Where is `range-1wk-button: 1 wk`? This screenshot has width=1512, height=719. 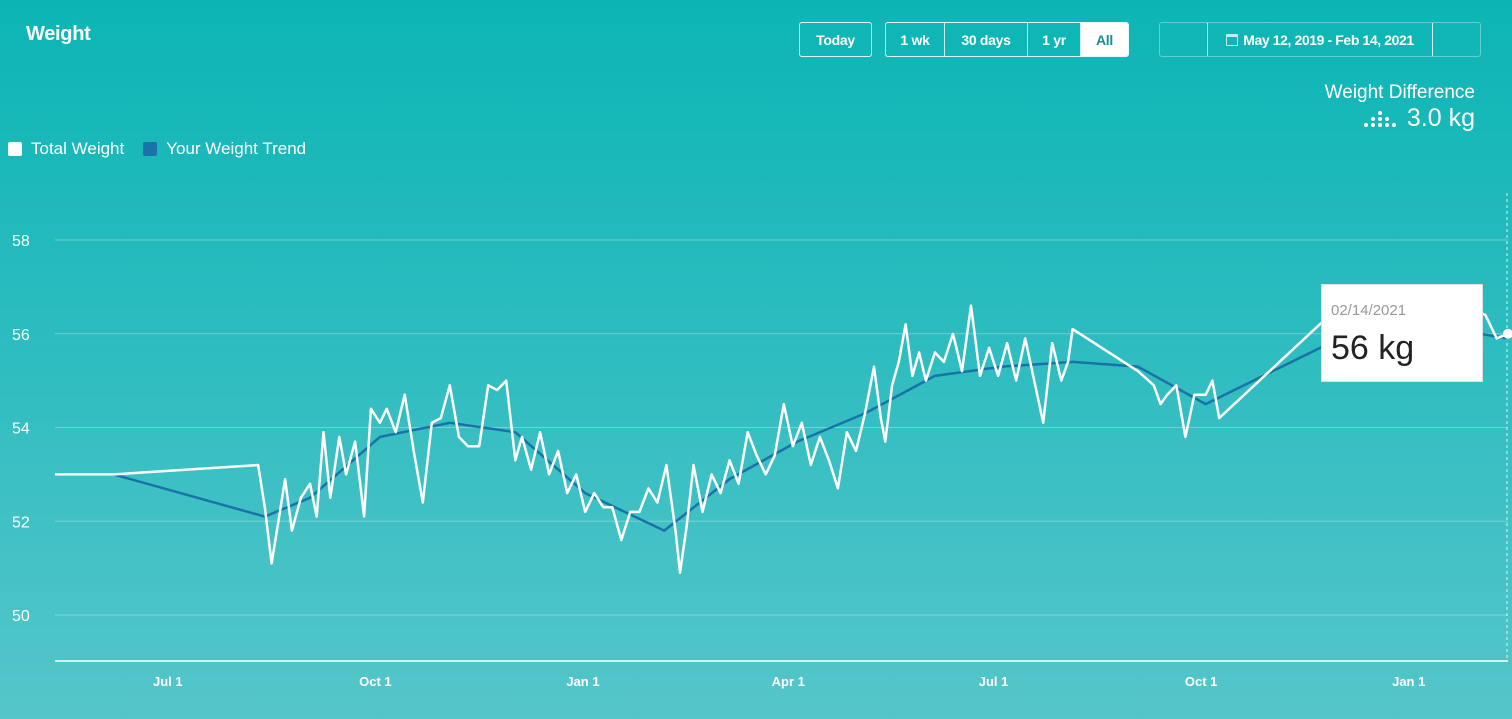
range-1wk-button: 1 wk is located at coordinates (915, 39).